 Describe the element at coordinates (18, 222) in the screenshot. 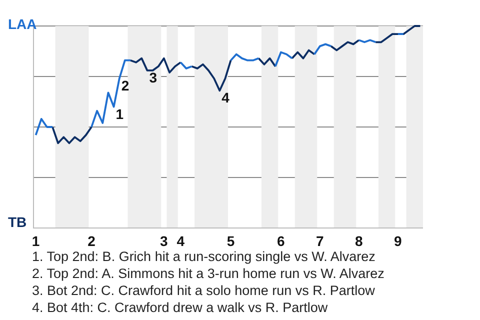

I see `text: TB` at that location.